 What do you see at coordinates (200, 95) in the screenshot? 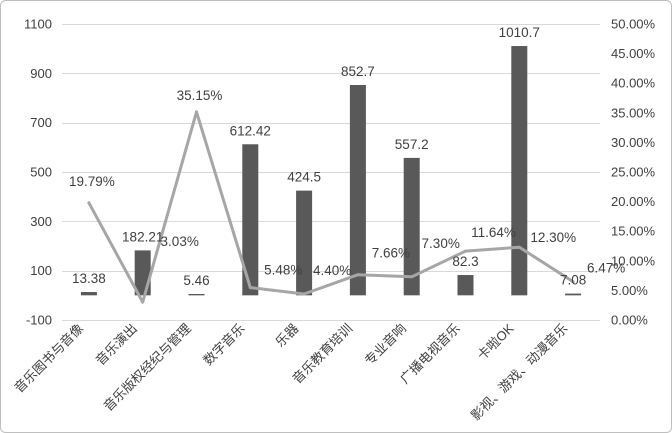
I see `line-value-label-3: 35.15%` at bounding box center [200, 95].